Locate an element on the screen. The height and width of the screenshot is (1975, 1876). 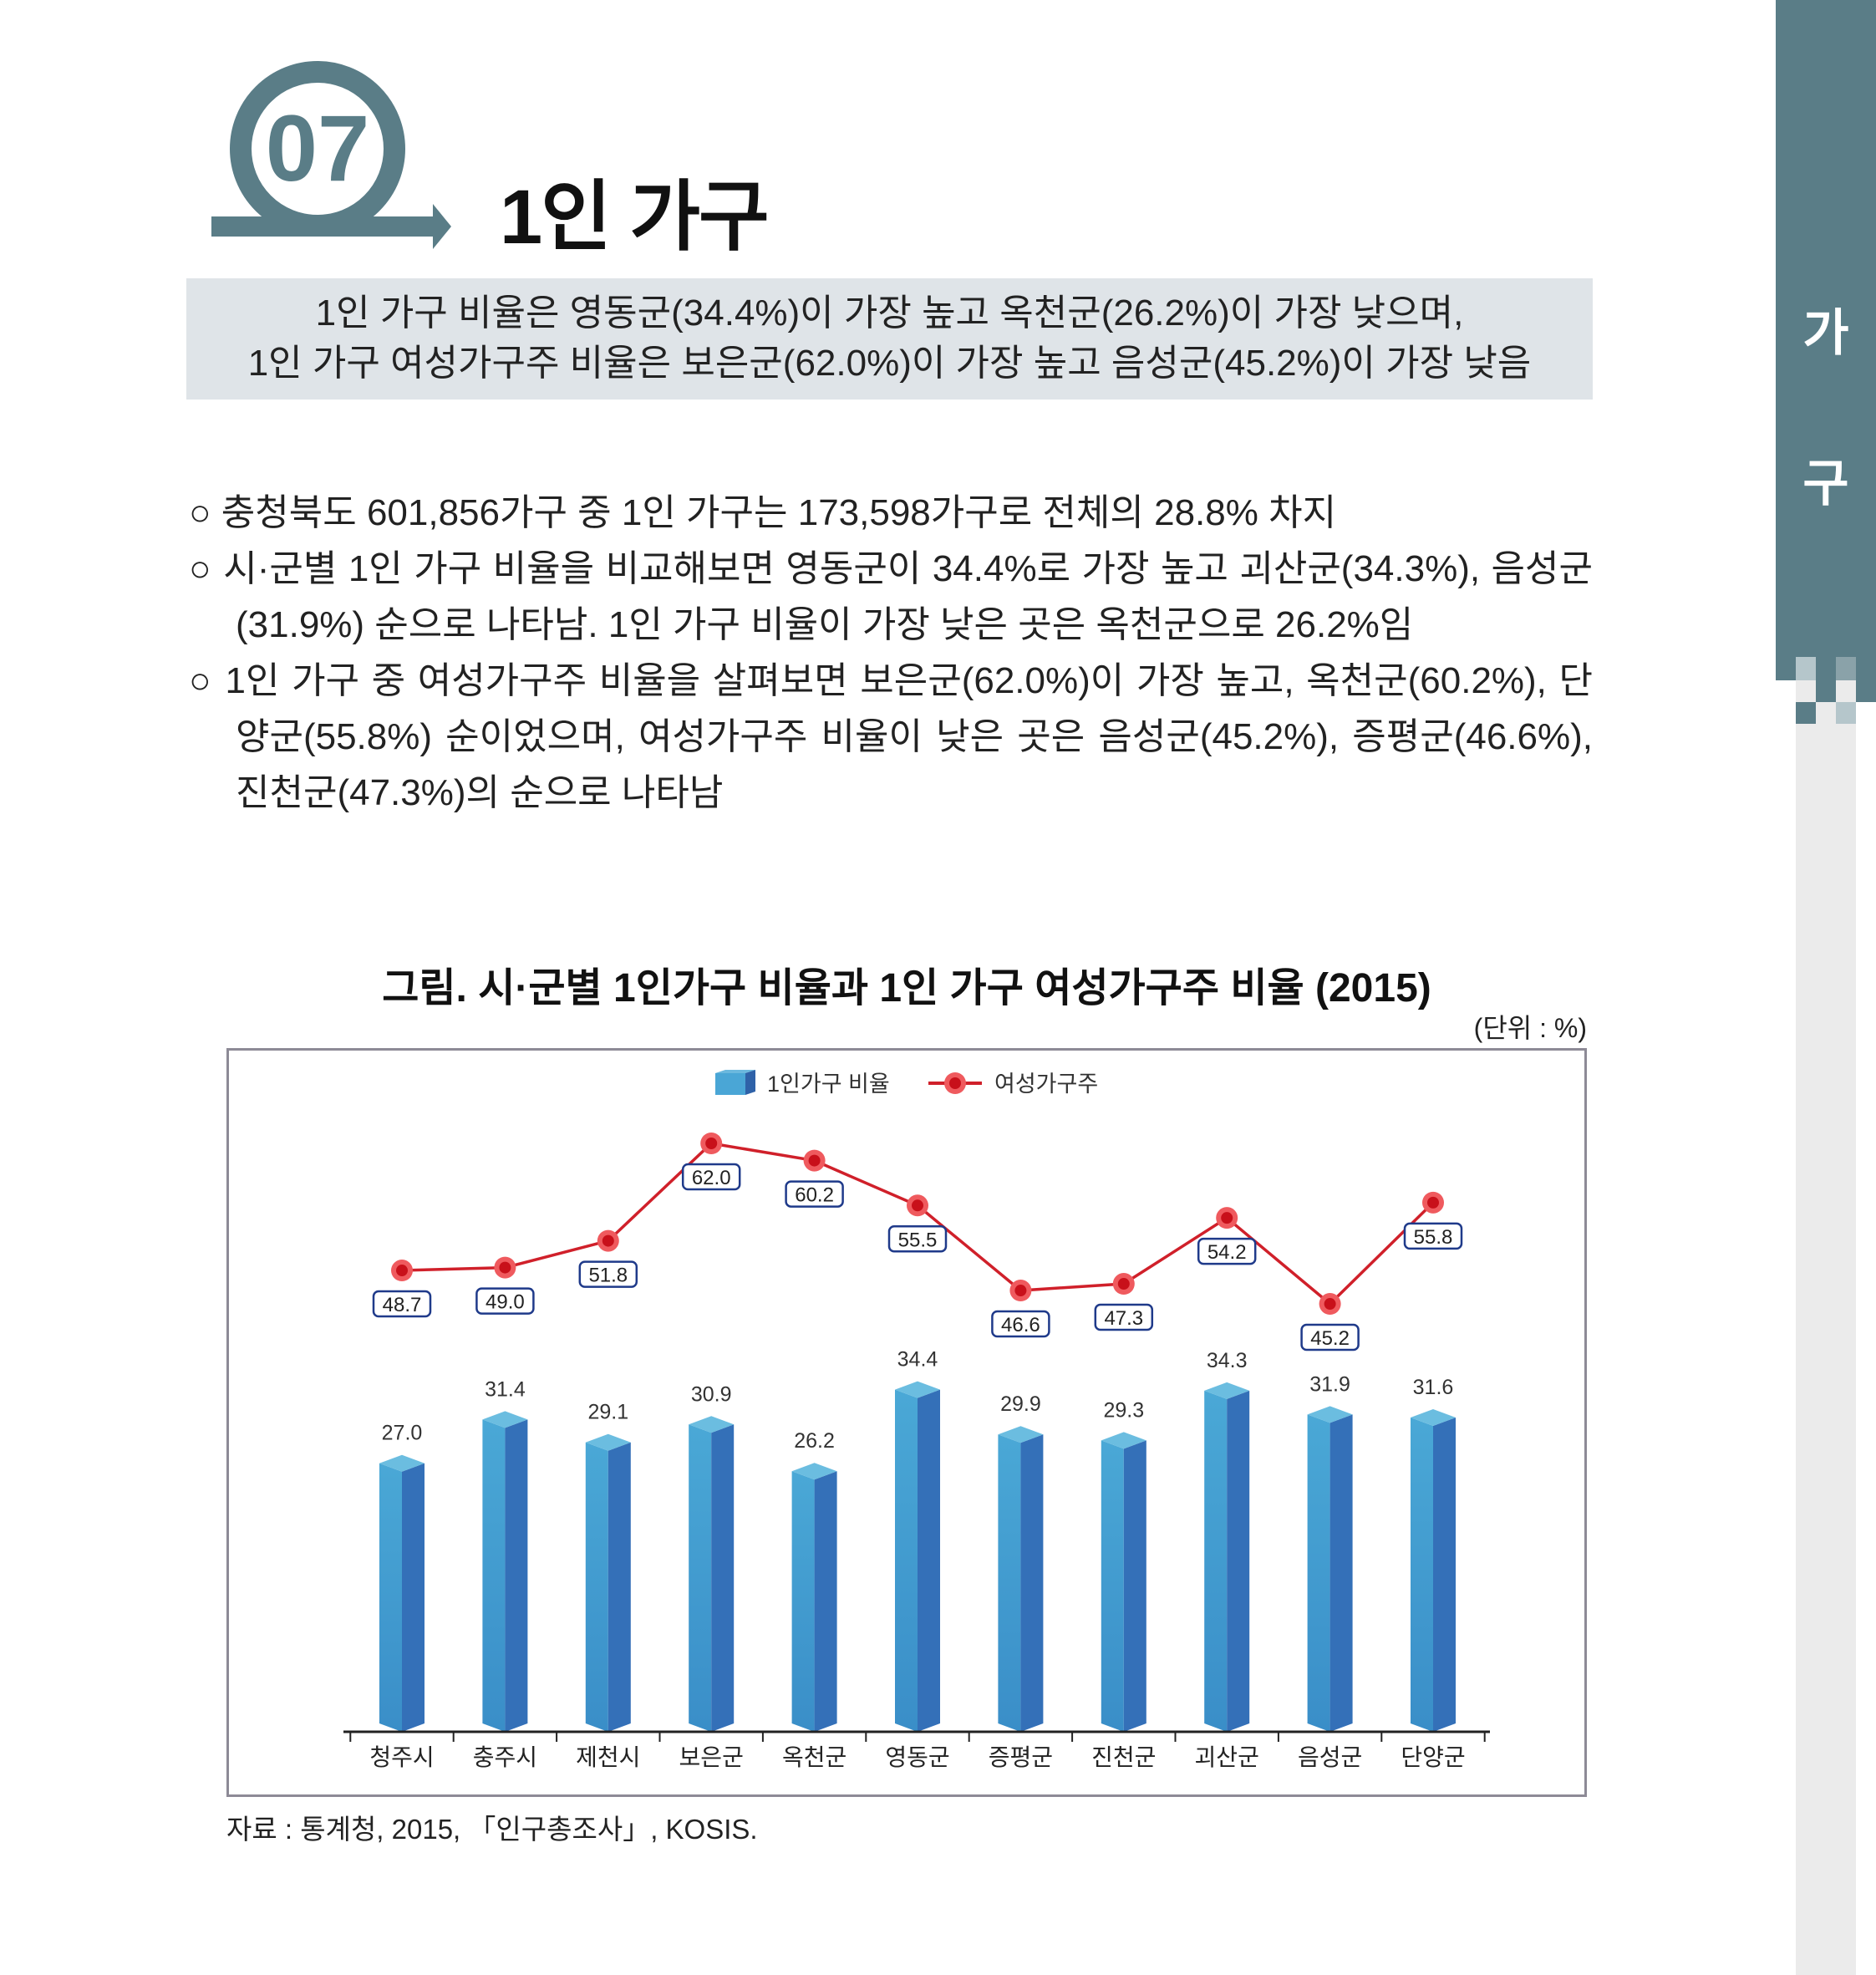
line-value-label: 55.8 is located at coordinates (1433, 1237).